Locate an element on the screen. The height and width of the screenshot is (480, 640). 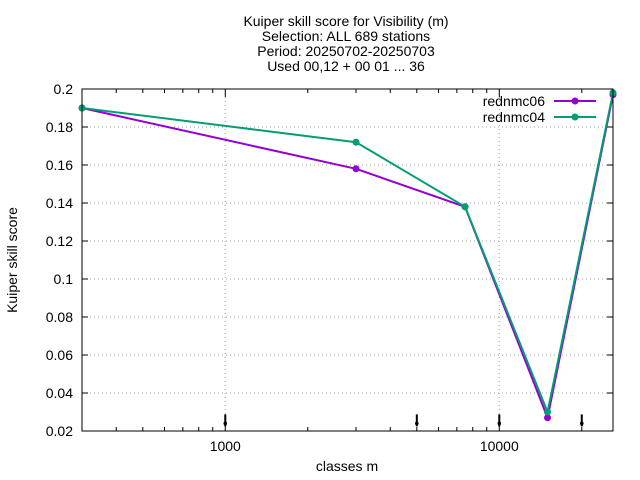
y-tick-label: 0.18 is located at coordinates (59, 127).